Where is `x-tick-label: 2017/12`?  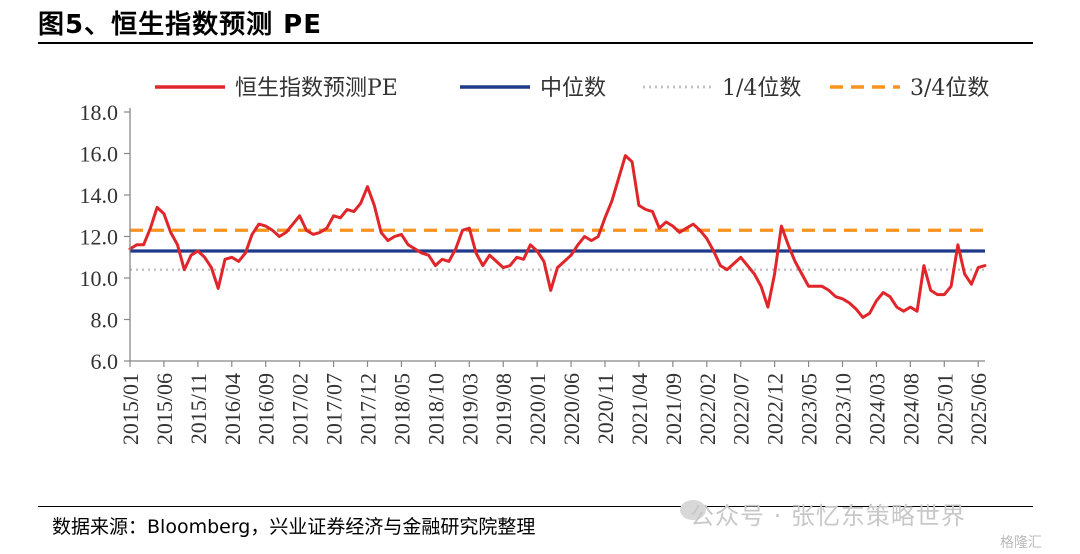
x-tick-label: 2017/12 is located at coordinates (368, 409).